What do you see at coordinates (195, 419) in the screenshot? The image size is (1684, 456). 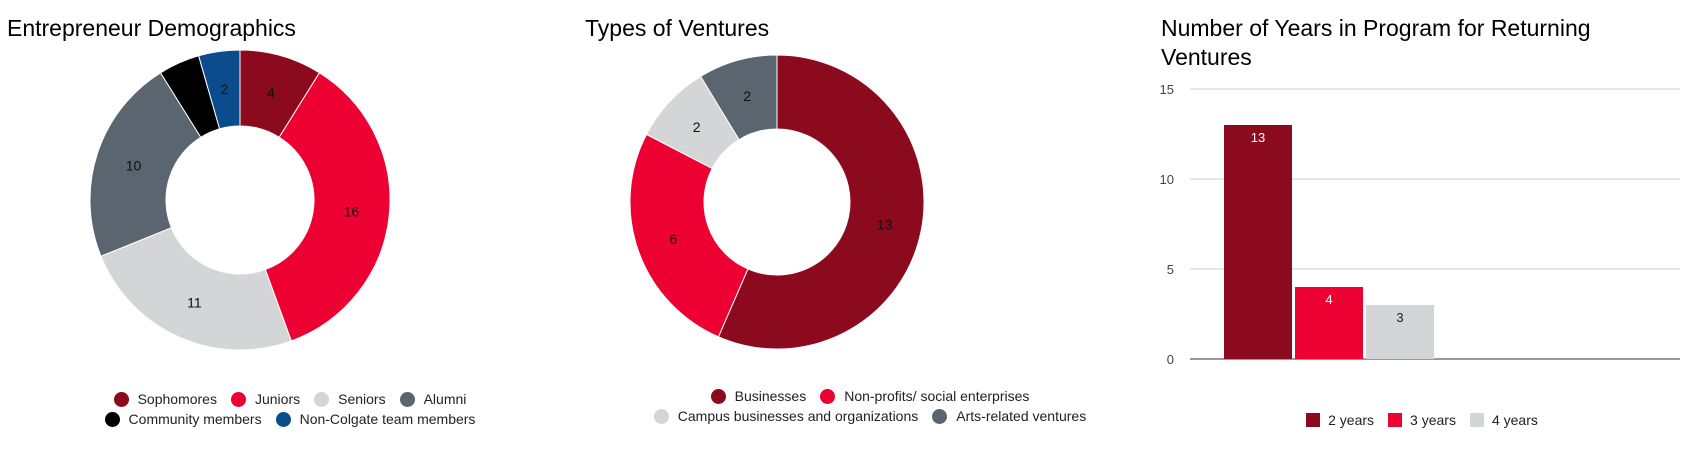 I see `legend-label: Community members` at bounding box center [195, 419].